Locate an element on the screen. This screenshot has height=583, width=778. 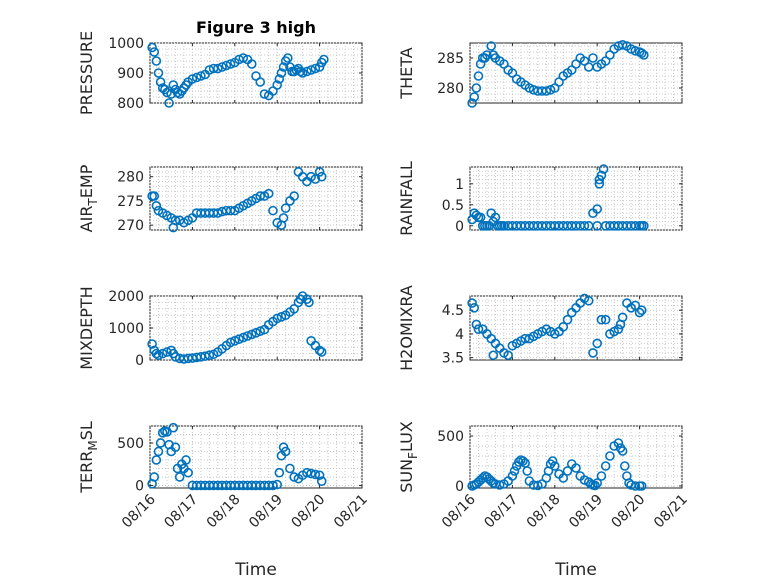
y-axis-label-tail: SL is located at coordinates (86, 430).